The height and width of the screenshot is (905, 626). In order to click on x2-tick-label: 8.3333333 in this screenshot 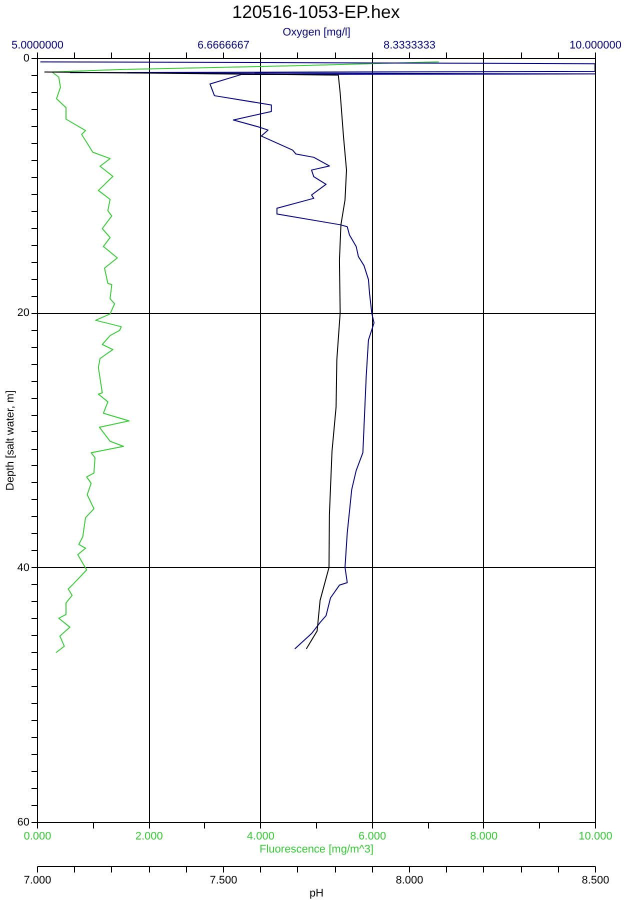, I will do `click(410, 46)`.